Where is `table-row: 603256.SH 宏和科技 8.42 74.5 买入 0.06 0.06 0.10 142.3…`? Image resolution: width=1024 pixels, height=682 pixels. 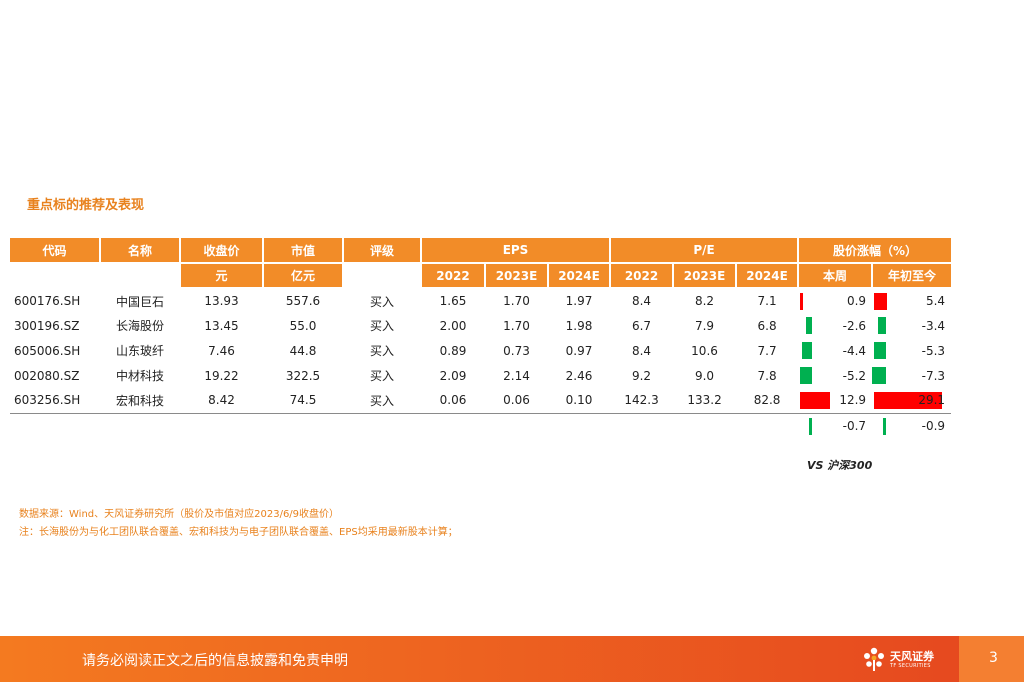 table-row: 603256.SH 宏和科技 8.42 74.5 买入 0.06 0.06 0.10 142.3… is located at coordinates (481, 401).